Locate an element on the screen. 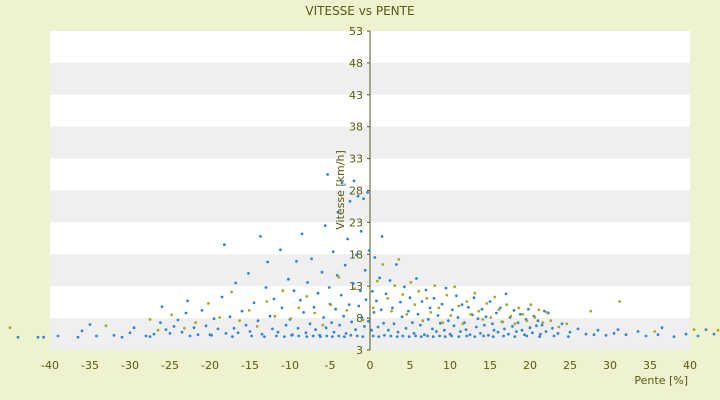 The height and width of the screenshot is (400, 720). y-tick-label: 48 is located at coordinates (356, 63).